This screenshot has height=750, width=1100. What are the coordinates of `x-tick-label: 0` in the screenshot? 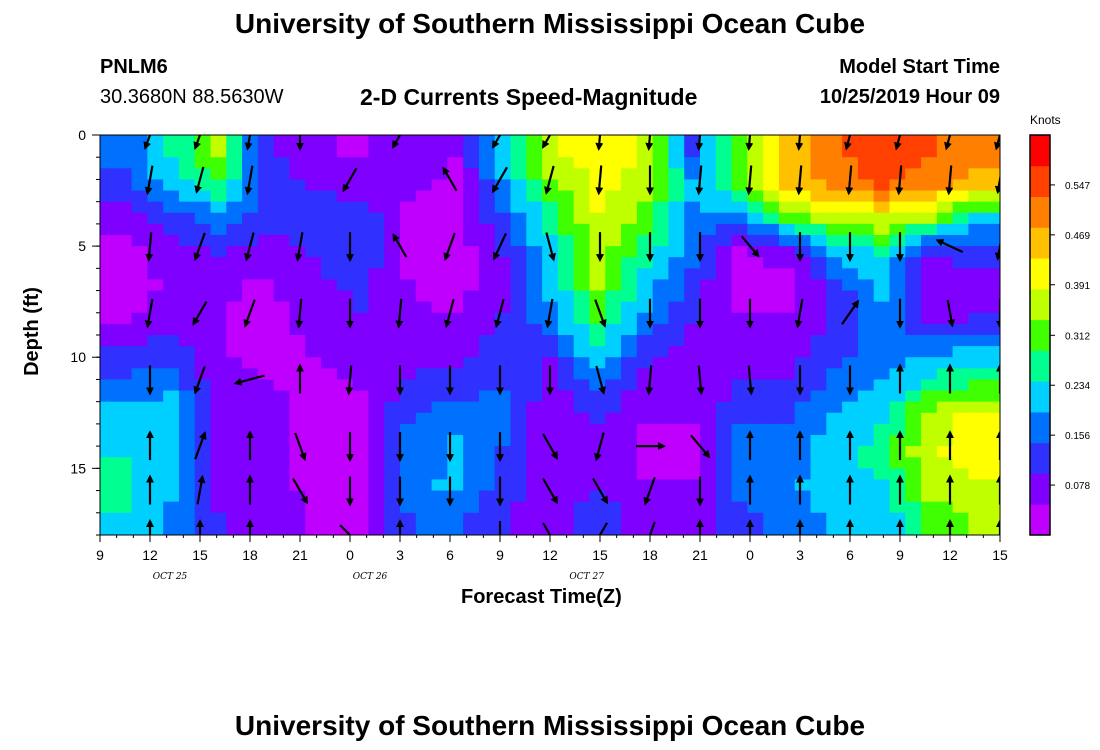 It's located at (750, 555).